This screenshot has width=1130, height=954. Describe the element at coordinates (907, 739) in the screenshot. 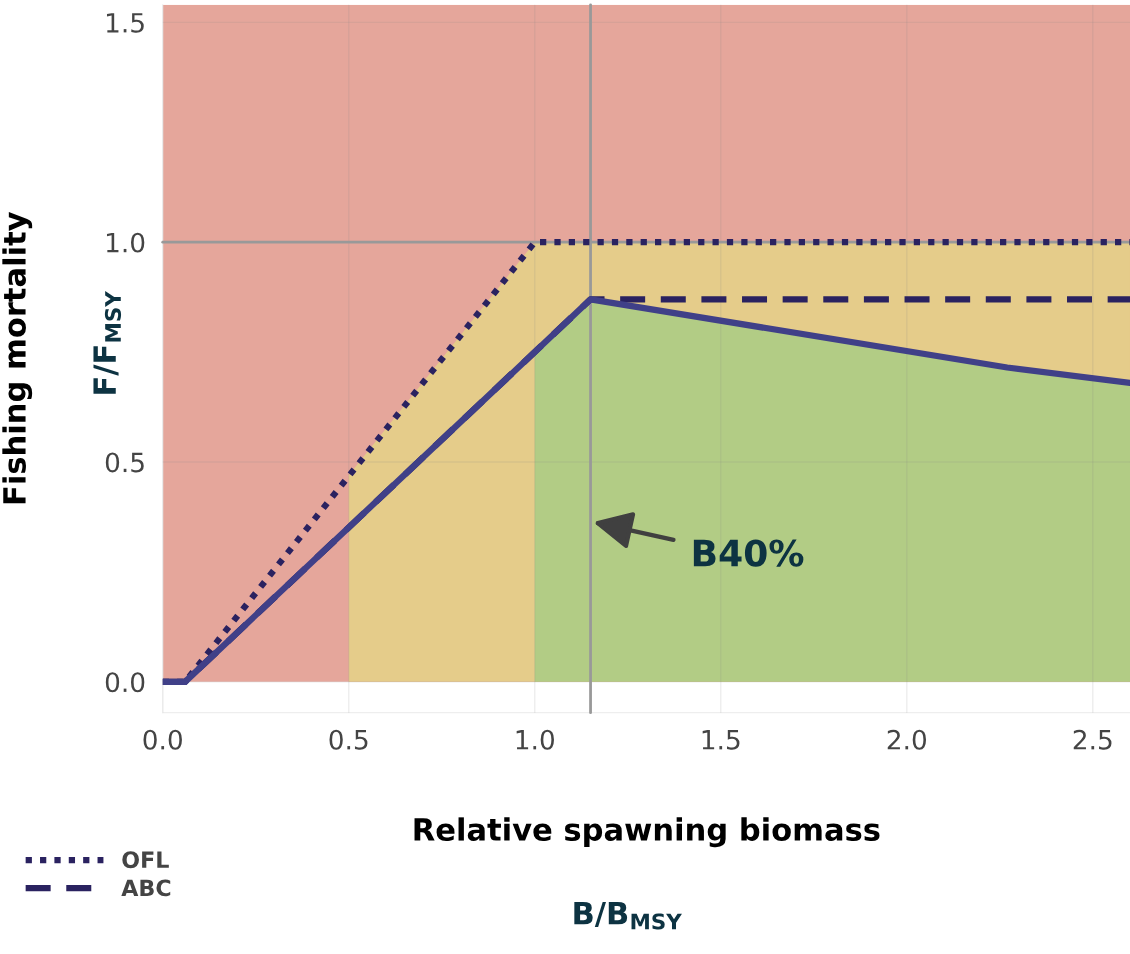

I see `x-tick-label: 2.0` at that location.